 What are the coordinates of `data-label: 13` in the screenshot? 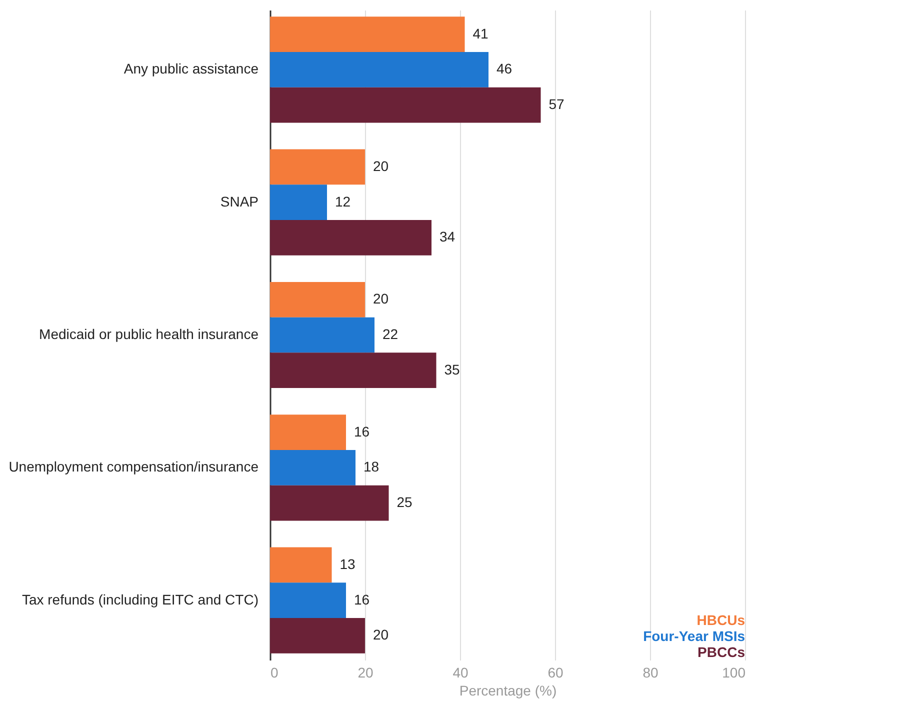 It's located at (348, 564).